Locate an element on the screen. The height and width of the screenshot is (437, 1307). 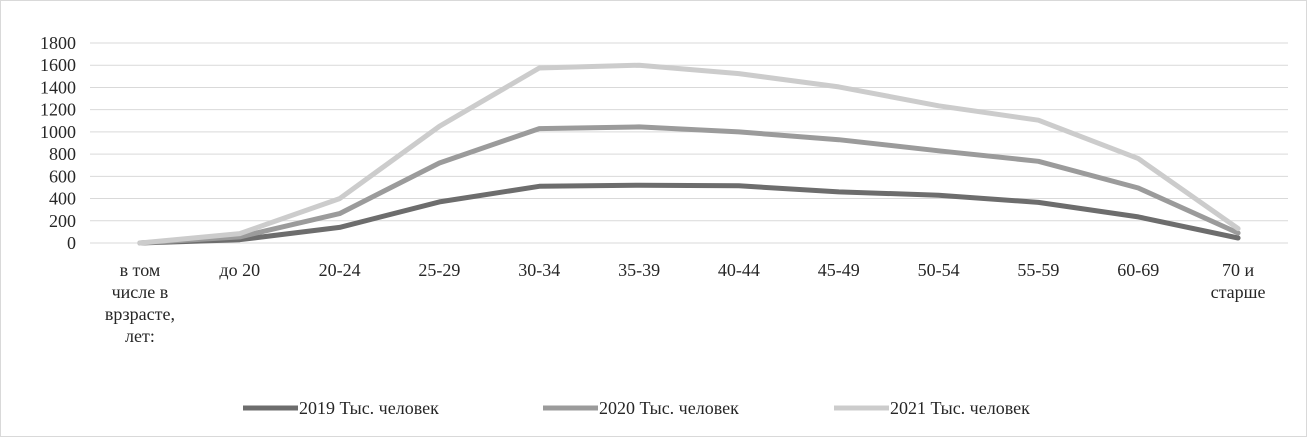
x-tick-label: 40-44 is located at coordinates (739, 270).